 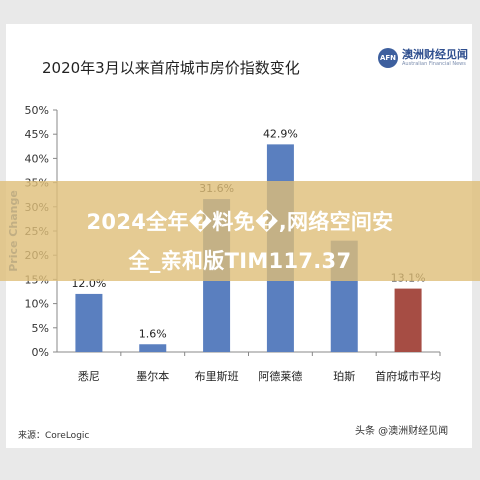 I want to click on y-tick-label: 45%, so click(x=37, y=134).